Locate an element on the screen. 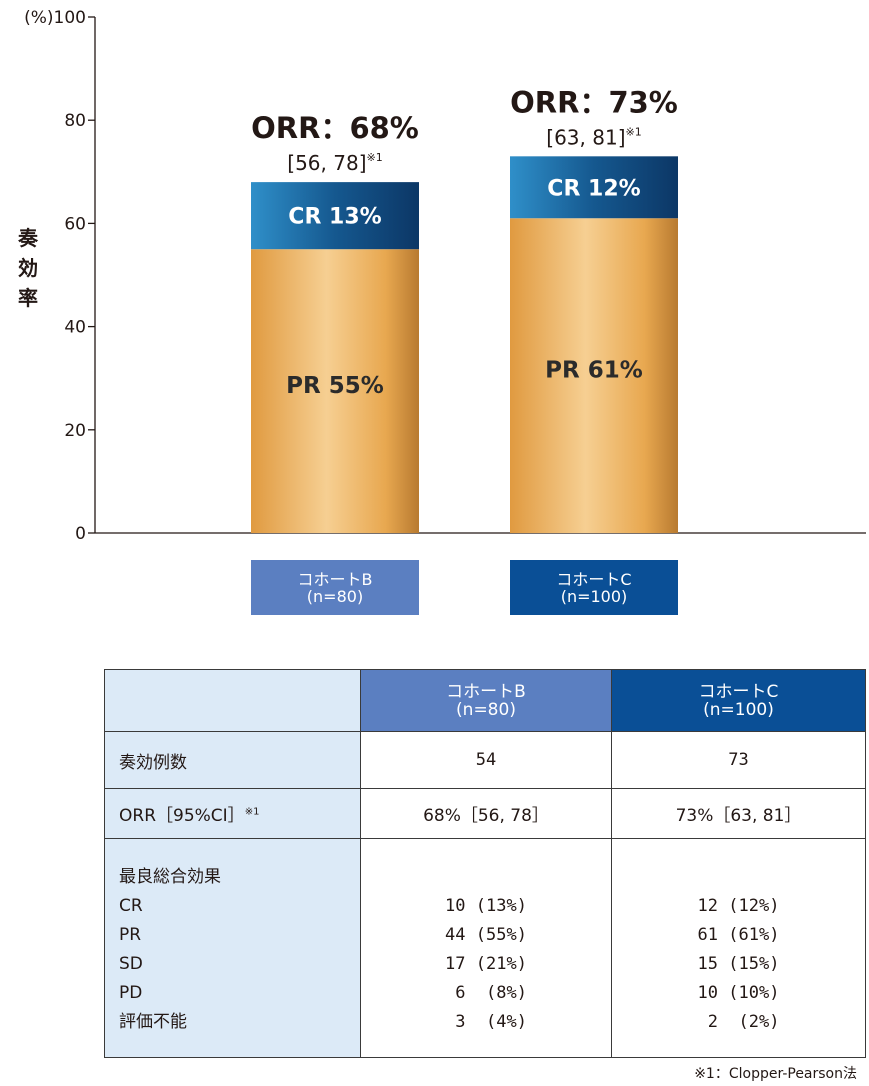 This screenshot has height=1086, width=869. cr-segment-label: CR 12% is located at coordinates (593, 188).